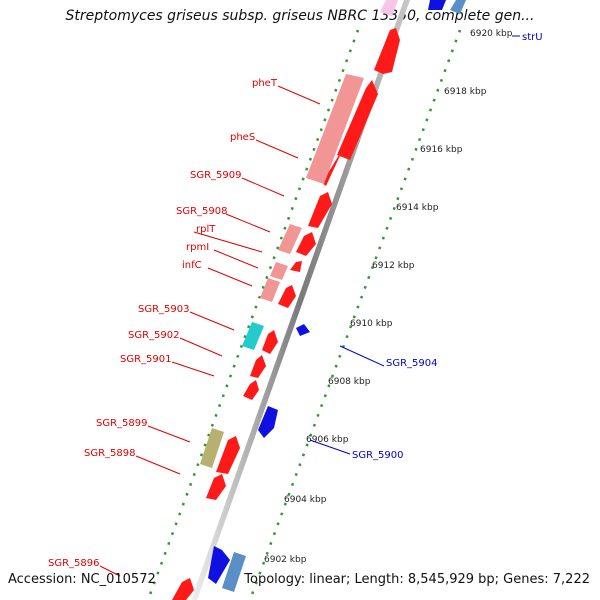 This screenshot has width=600, height=600. I want to click on tick-label: 6918 kbp, so click(465, 92).